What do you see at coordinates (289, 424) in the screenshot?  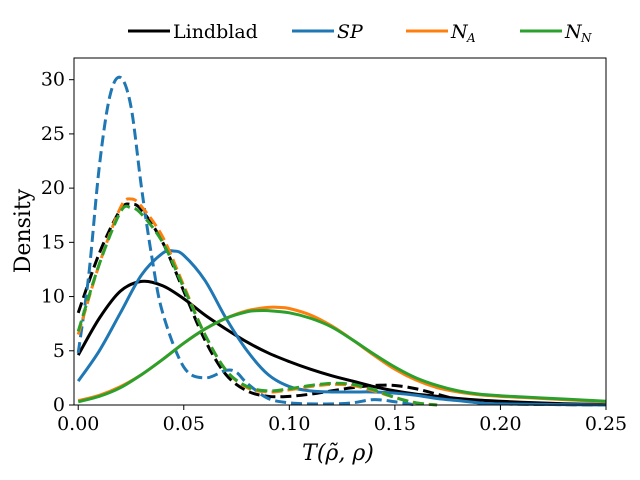 I see `x-tick-label: 0.10` at bounding box center [289, 424].